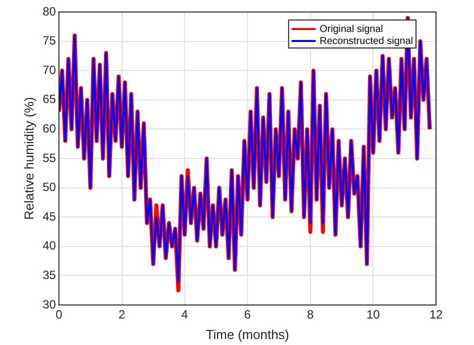  Describe the element at coordinates (248, 315) in the screenshot. I see `x-tick-label: 6` at that location.